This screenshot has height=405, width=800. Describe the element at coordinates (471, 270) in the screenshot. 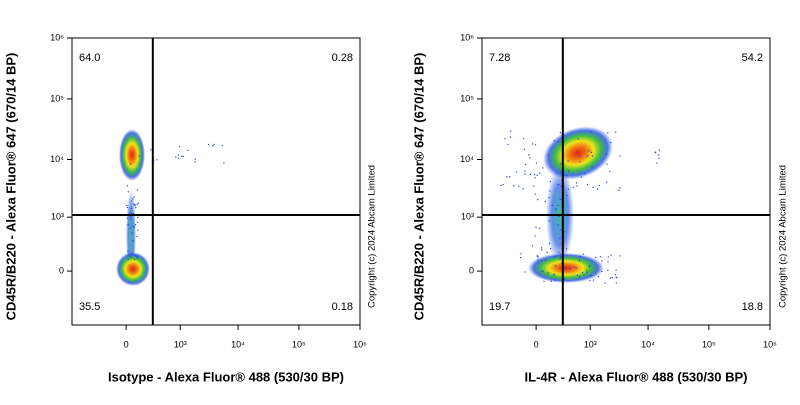

I see `y-tick-label: 0` at that location.